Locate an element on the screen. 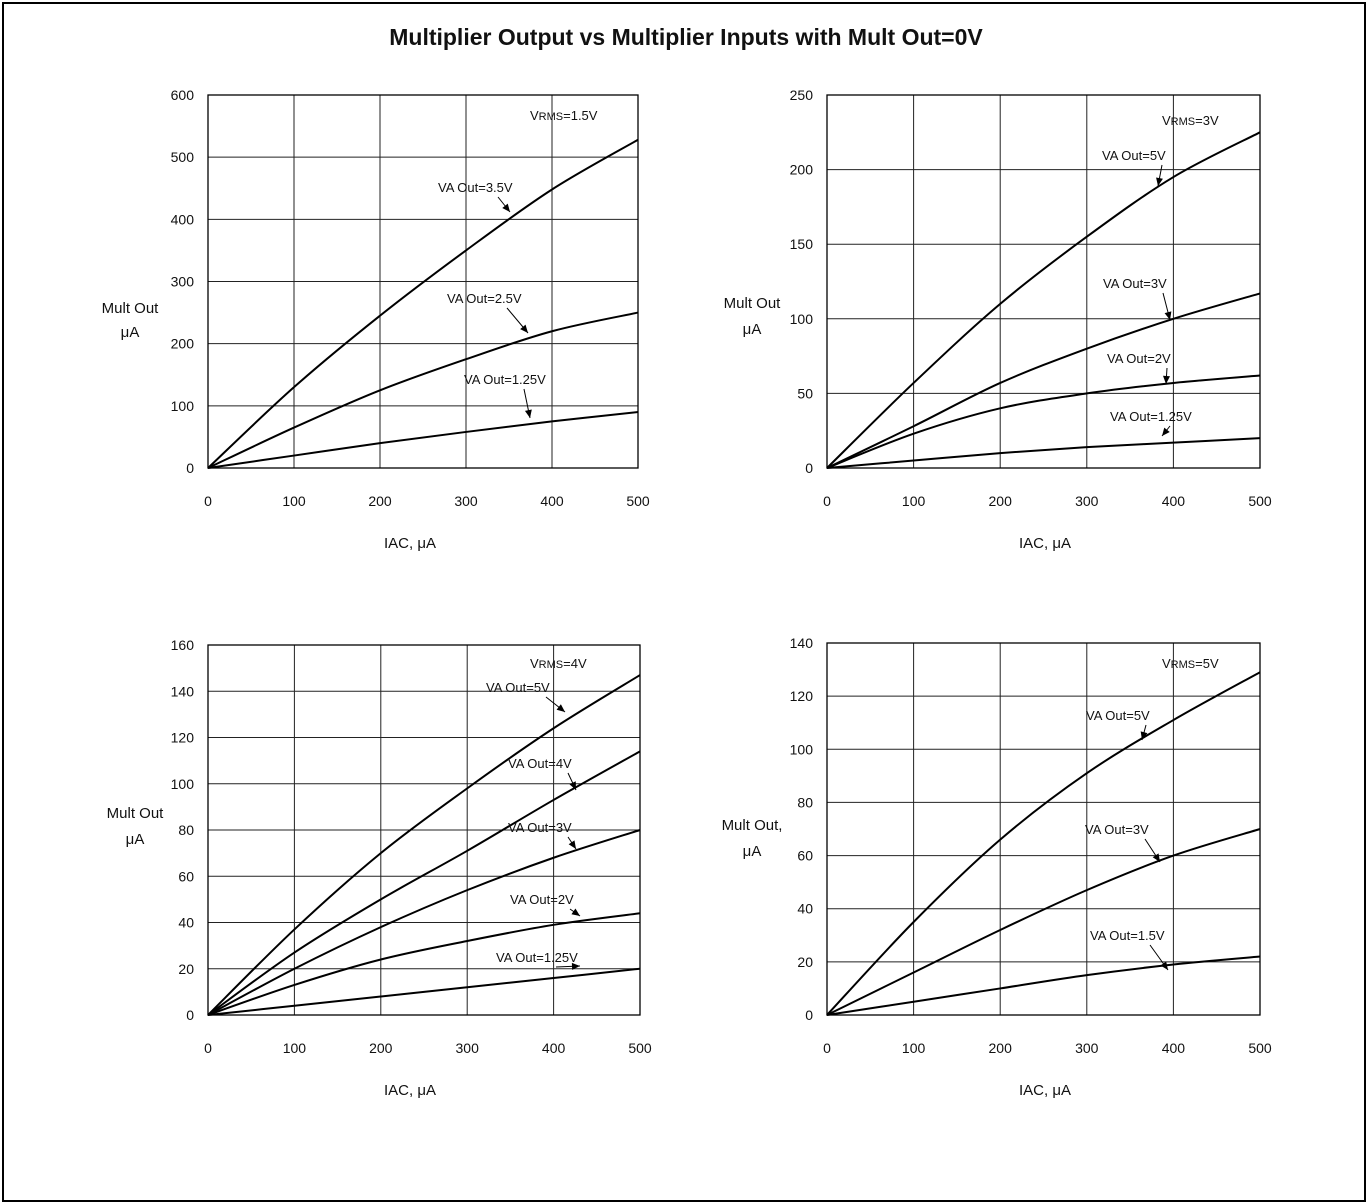 The image size is (1372, 1202). condition-label: VRMS=3V is located at coordinates (1190, 120).